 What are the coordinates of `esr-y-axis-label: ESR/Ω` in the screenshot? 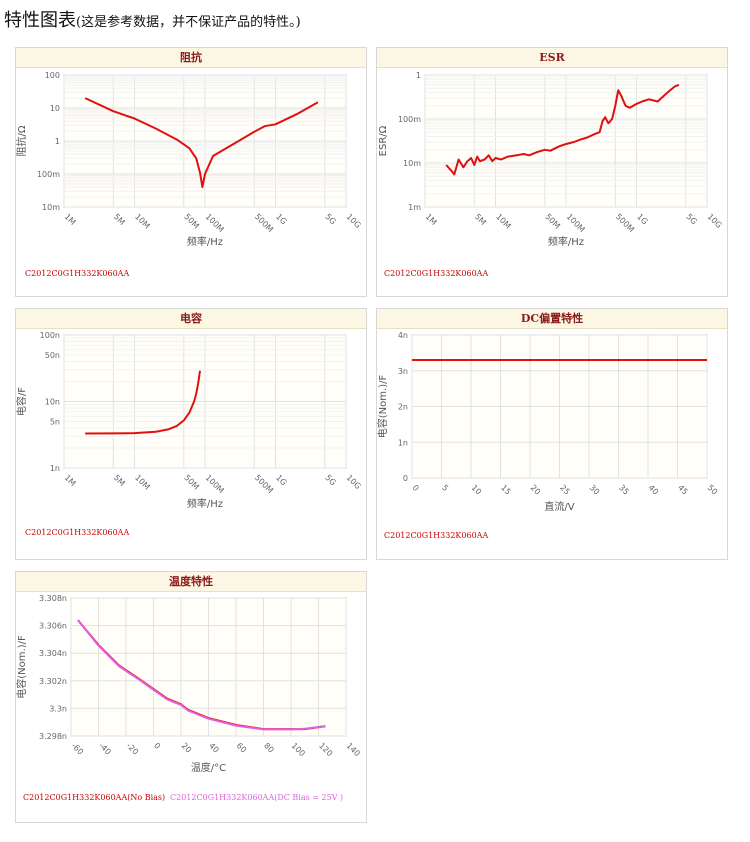 It's located at (383, 140).